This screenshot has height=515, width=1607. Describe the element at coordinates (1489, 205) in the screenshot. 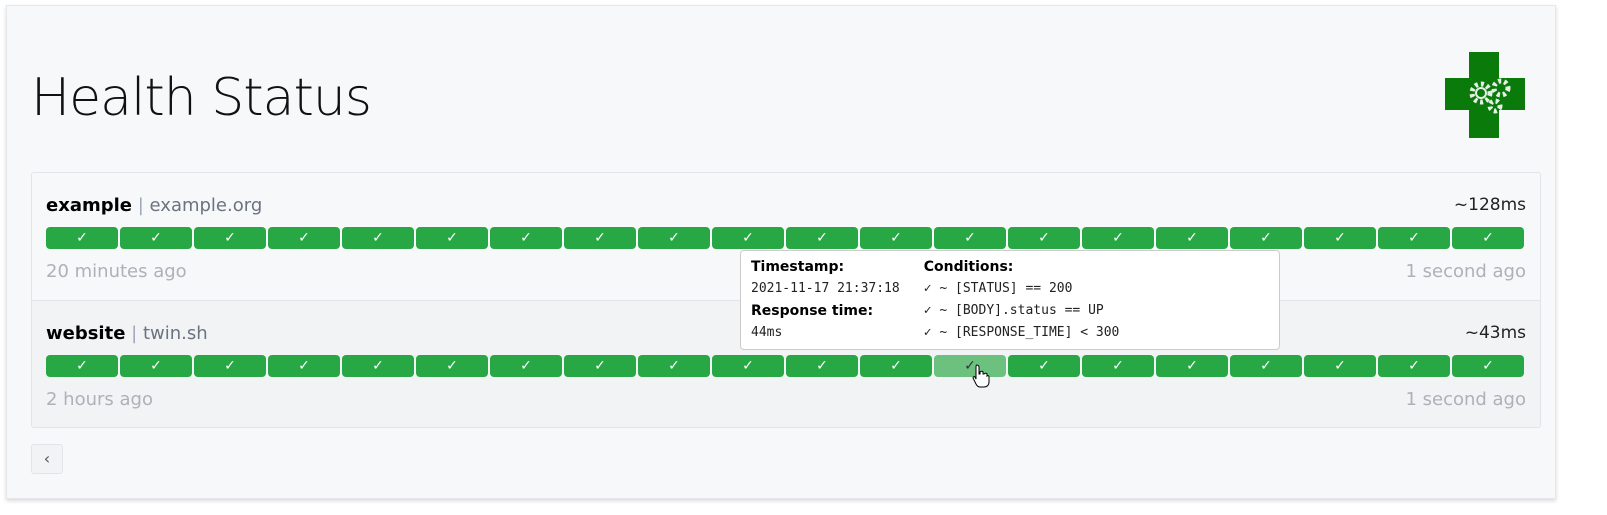

I see `average-response-time: ~128ms` at that location.